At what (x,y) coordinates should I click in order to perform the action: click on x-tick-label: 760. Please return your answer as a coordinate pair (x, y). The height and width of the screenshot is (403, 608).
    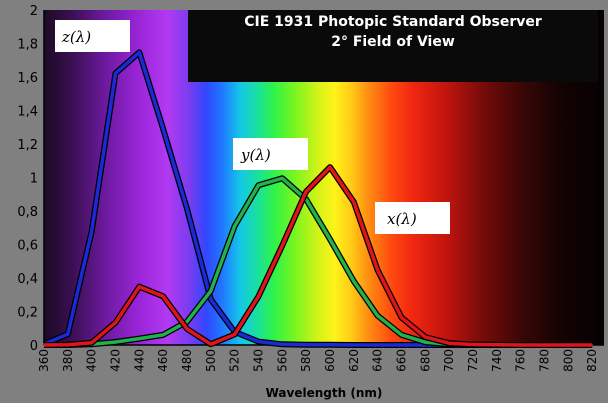
    Looking at the image, I should click on (521, 360).